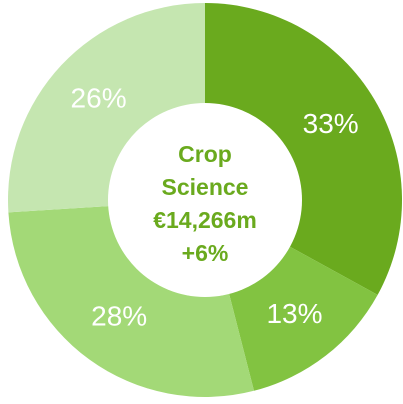 The height and width of the screenshot is (404, 403). I want to click on data-label: 33%, so click(331, 123).